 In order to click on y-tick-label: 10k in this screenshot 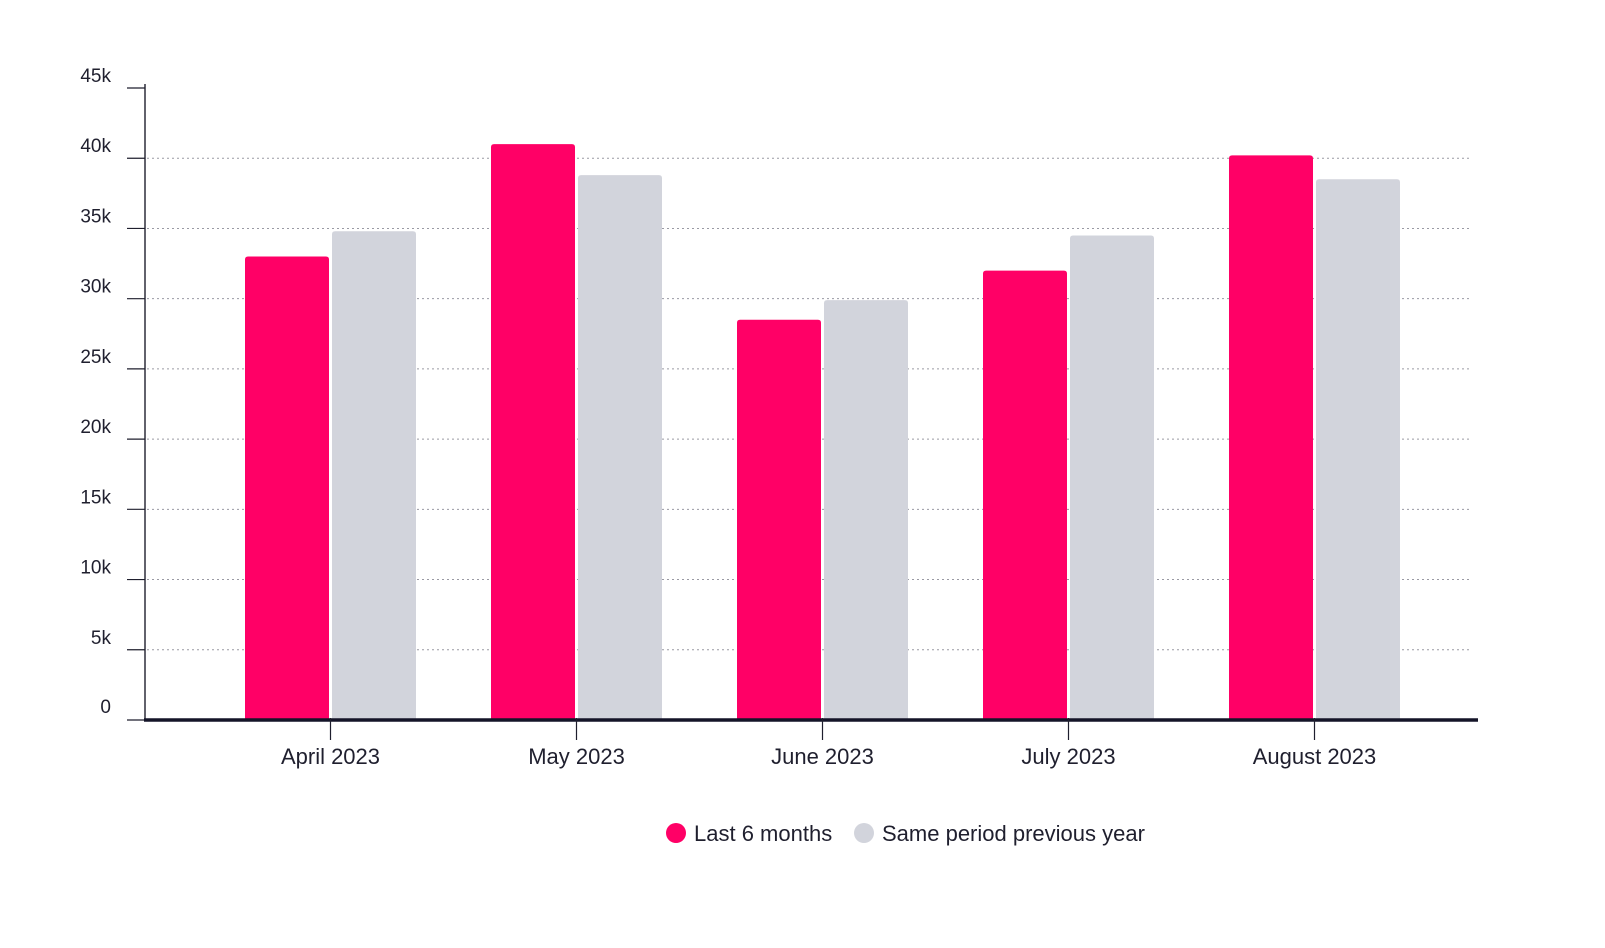, I will do `click(95, 568)`.